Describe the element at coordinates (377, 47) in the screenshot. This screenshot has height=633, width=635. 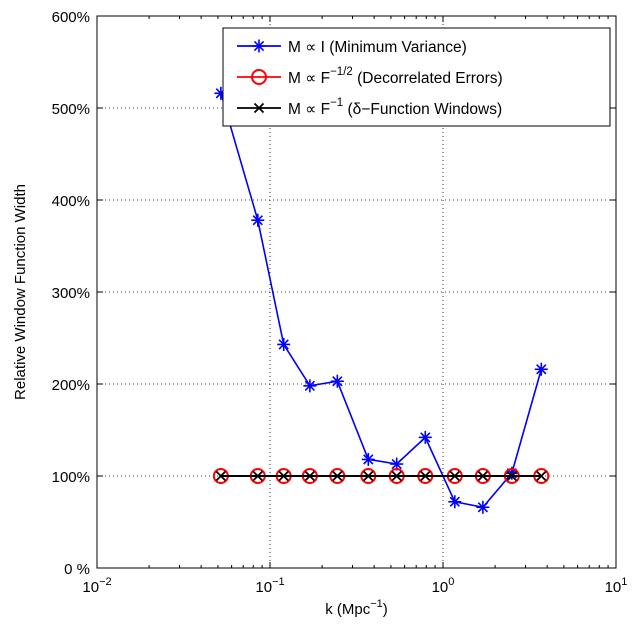
I see `legend-label: M ∝ I (Minimum Variance)` at that location.